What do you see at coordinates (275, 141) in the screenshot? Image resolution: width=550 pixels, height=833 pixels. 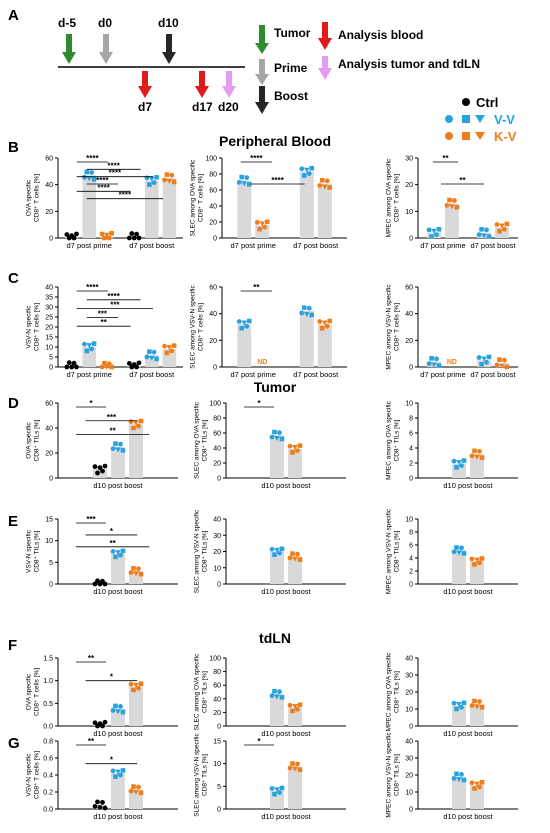 I see `section-title-blood: Peripheral Blood` at bounding box center [275, 141].